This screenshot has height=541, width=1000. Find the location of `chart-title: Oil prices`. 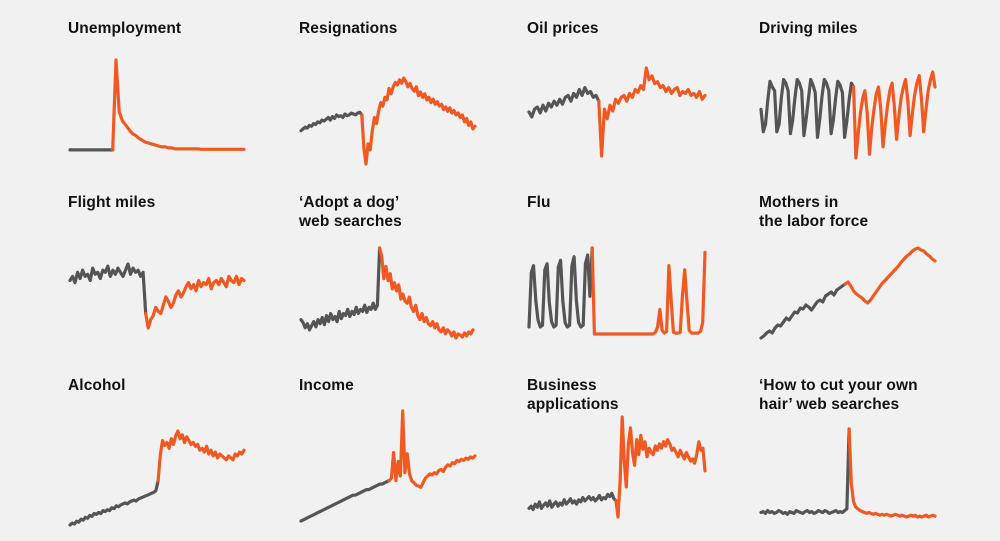

chart-title: Oil prices is located at coordinates (627, 28).